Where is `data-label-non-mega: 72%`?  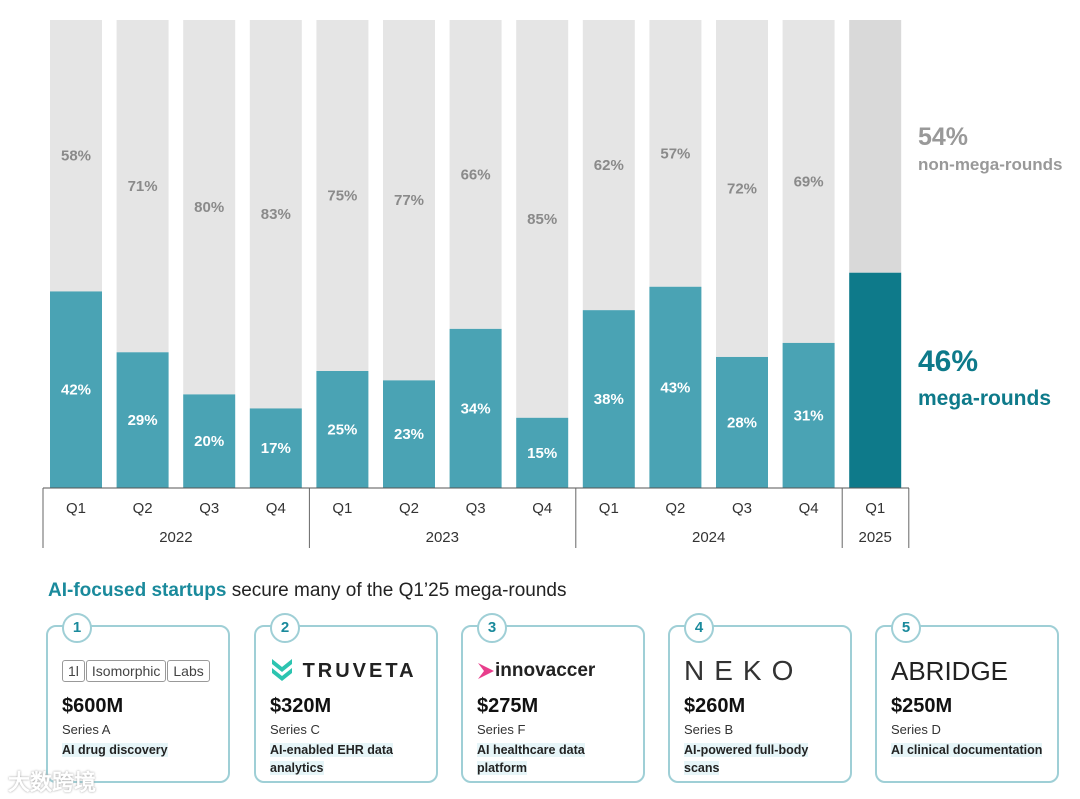
data-label-non-mega: 72% is located at coordinates (742, 188).